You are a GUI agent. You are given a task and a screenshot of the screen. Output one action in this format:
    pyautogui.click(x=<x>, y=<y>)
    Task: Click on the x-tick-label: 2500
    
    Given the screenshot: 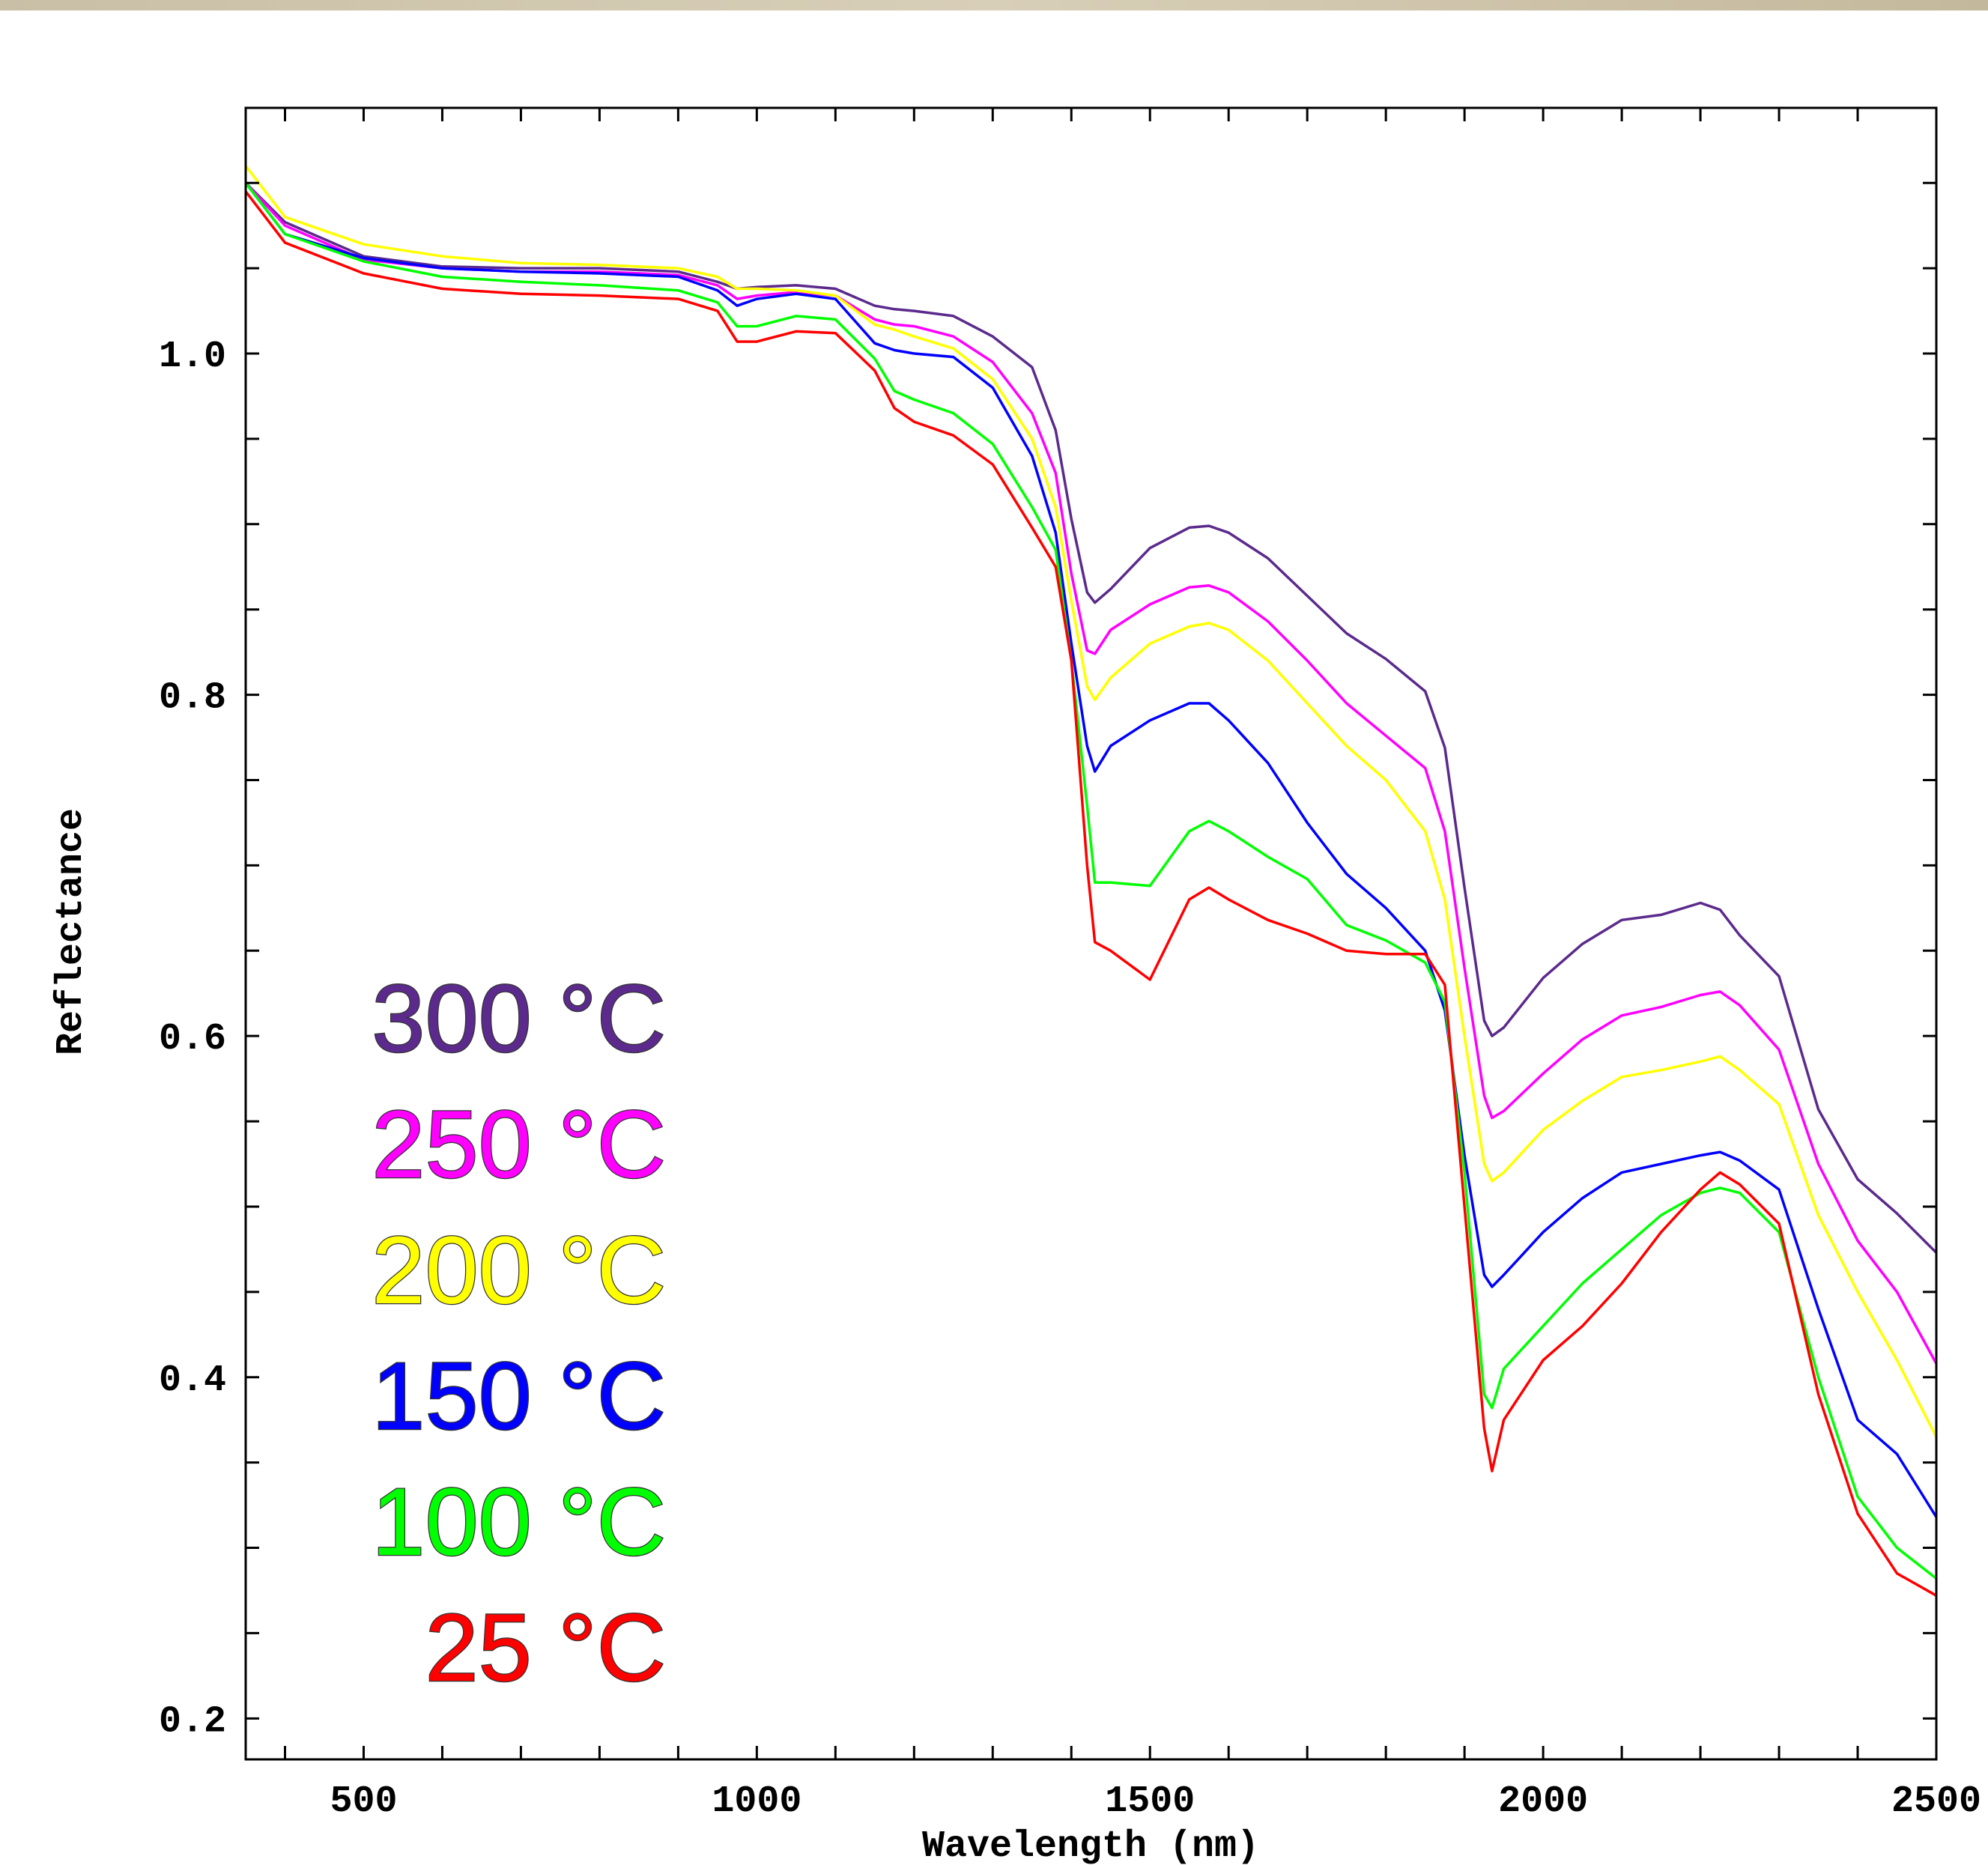 What is the action you would take?
    pyautogui.click(x=1936, y=1801)
    